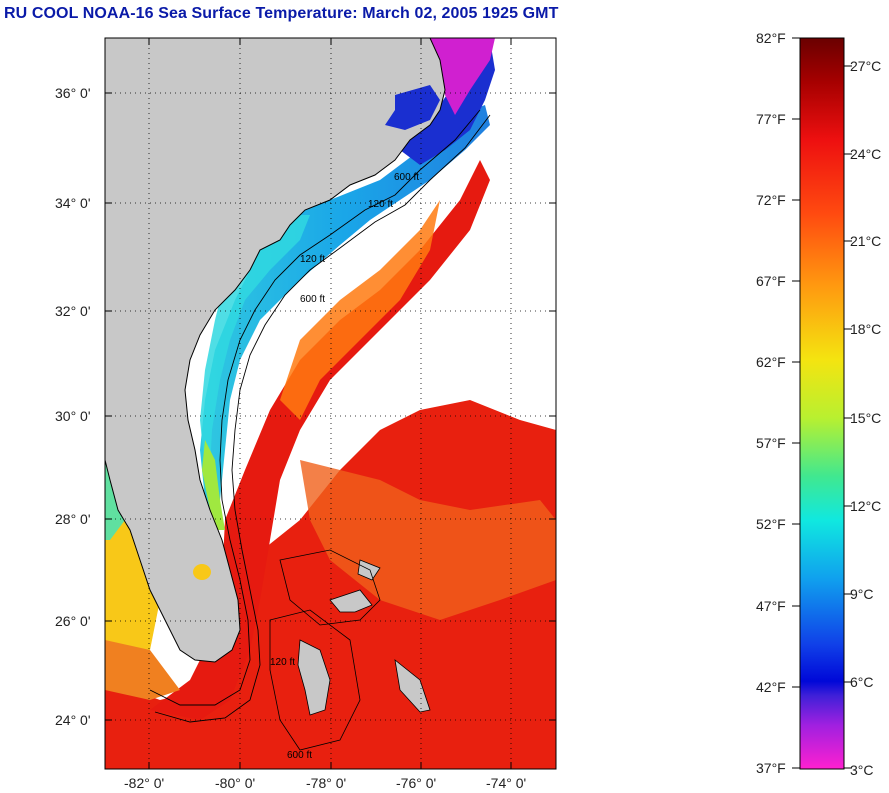 The height and width of the screenshot is (793, 889). Describe the element at coordinates (866, 418) in the screenshot. I see `colorbar-c-label: 15°C` at that location.